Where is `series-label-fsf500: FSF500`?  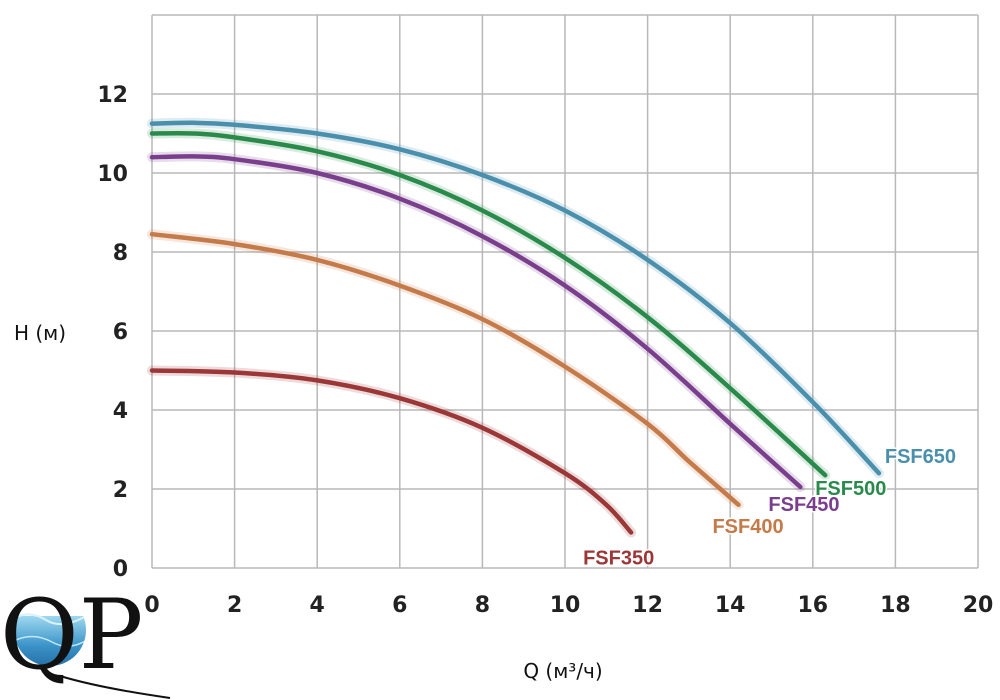 series-label-fsf500: FSF500 is located at coordinates (850, 489).